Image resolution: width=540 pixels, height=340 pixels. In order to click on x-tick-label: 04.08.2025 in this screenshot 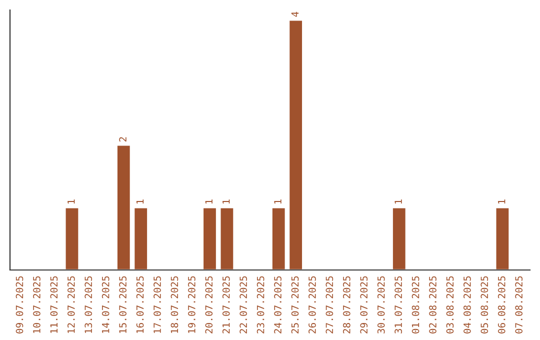, I will do `click(467, 305)`.